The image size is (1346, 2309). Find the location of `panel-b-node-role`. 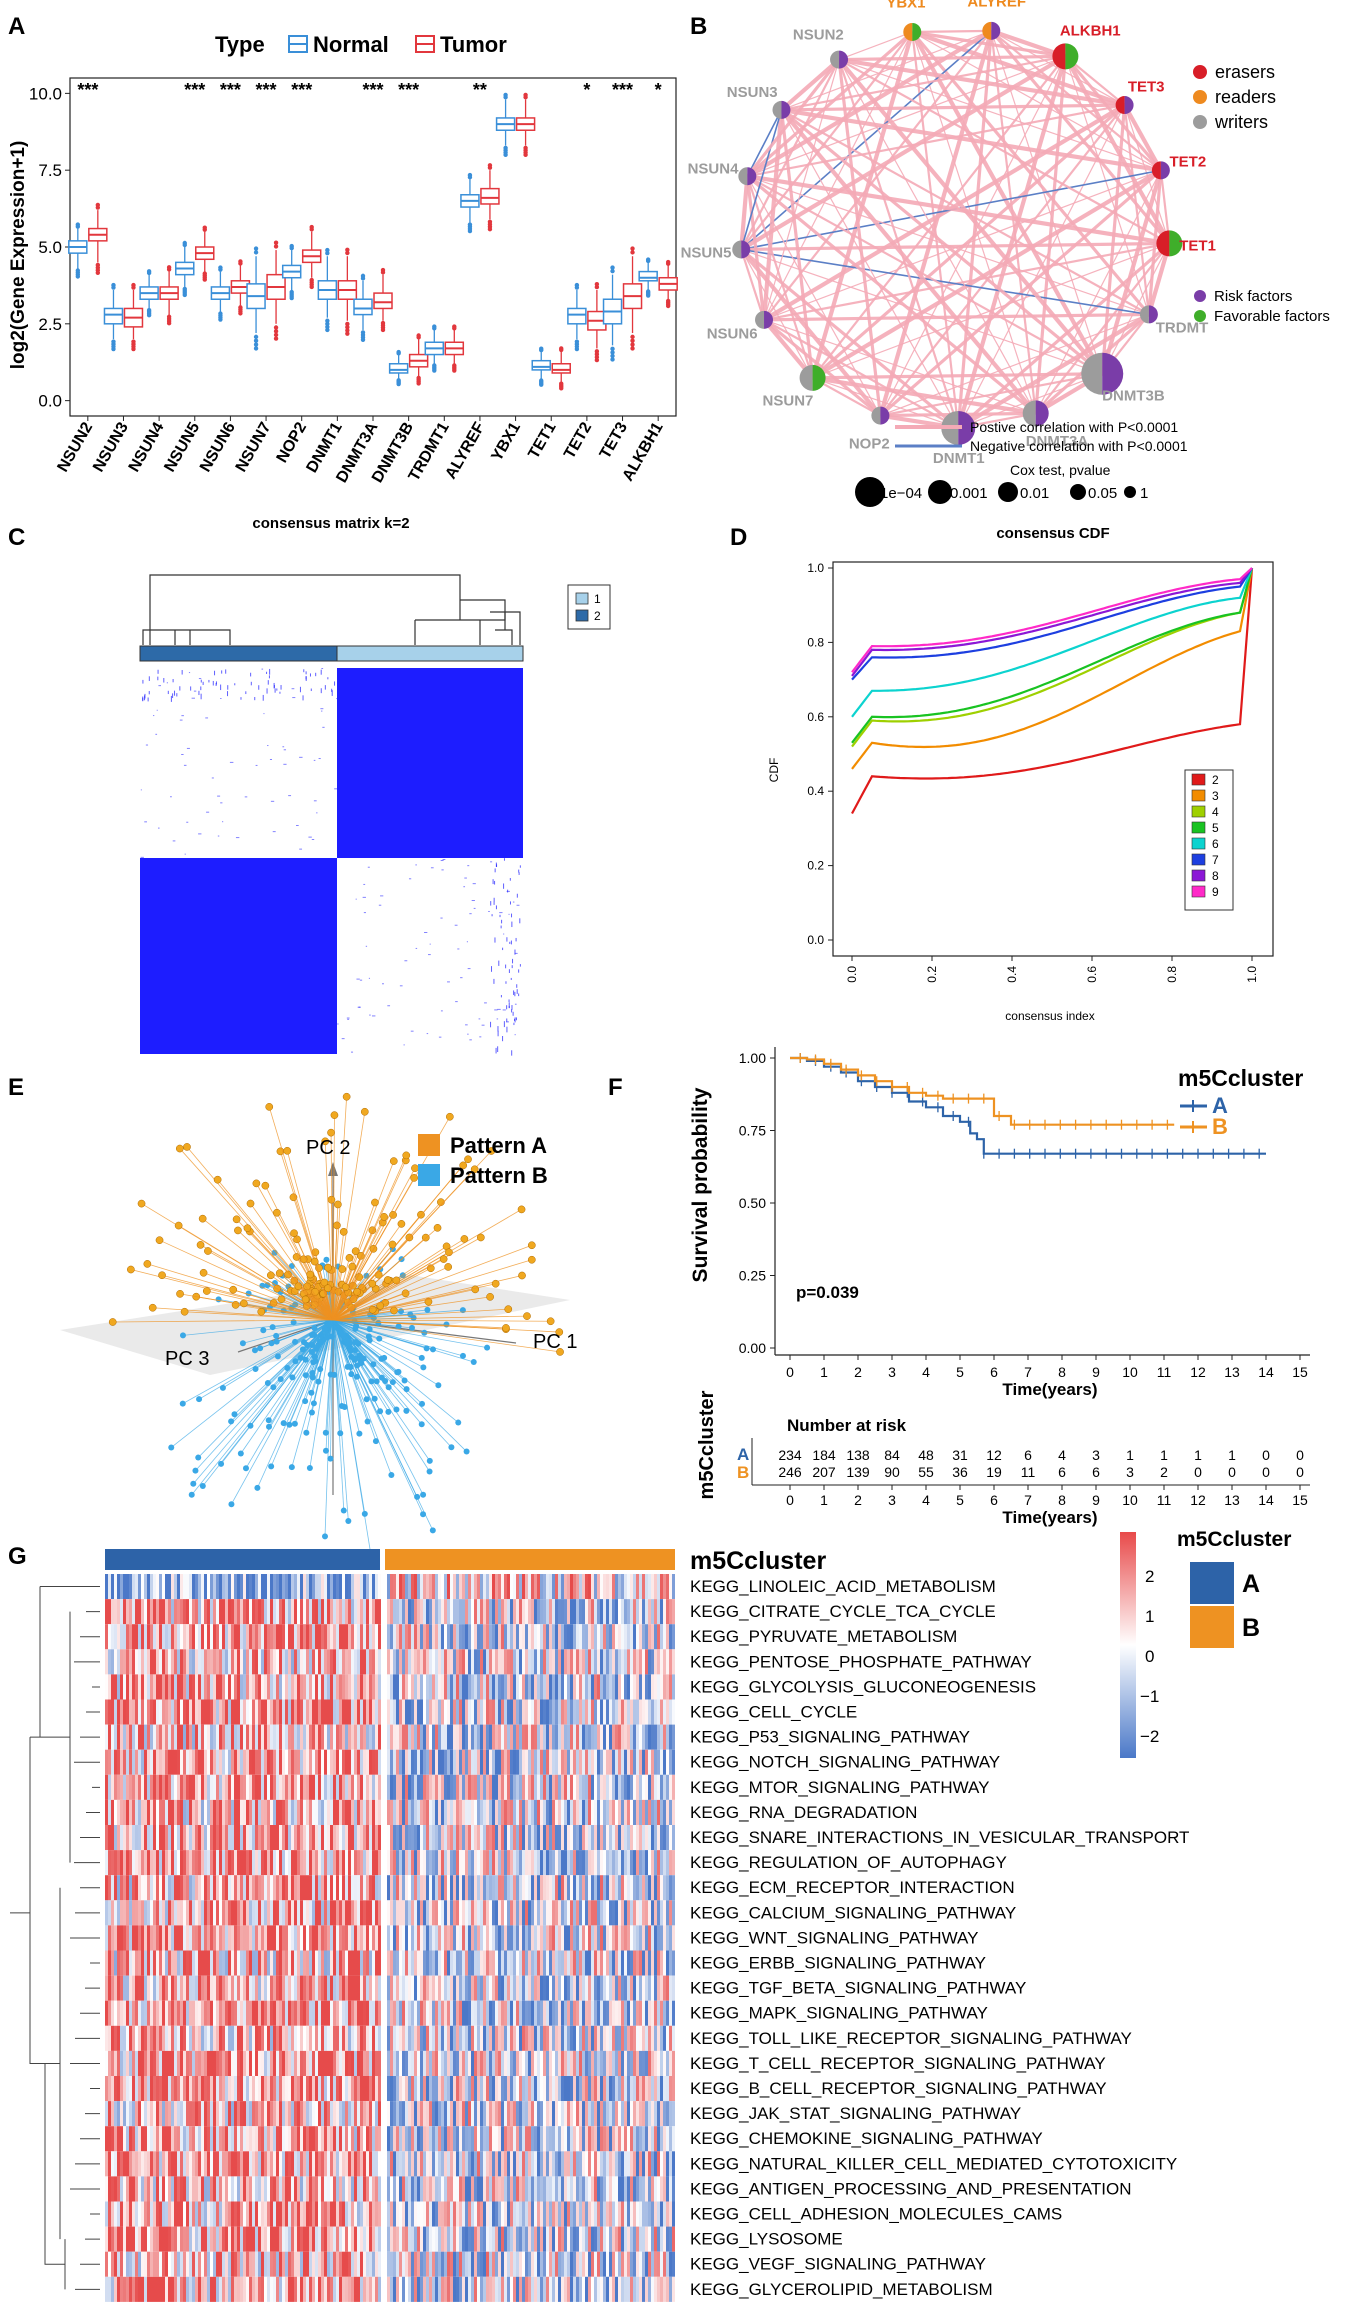

panel-b-node-role is located at coordinates (1144, 314).